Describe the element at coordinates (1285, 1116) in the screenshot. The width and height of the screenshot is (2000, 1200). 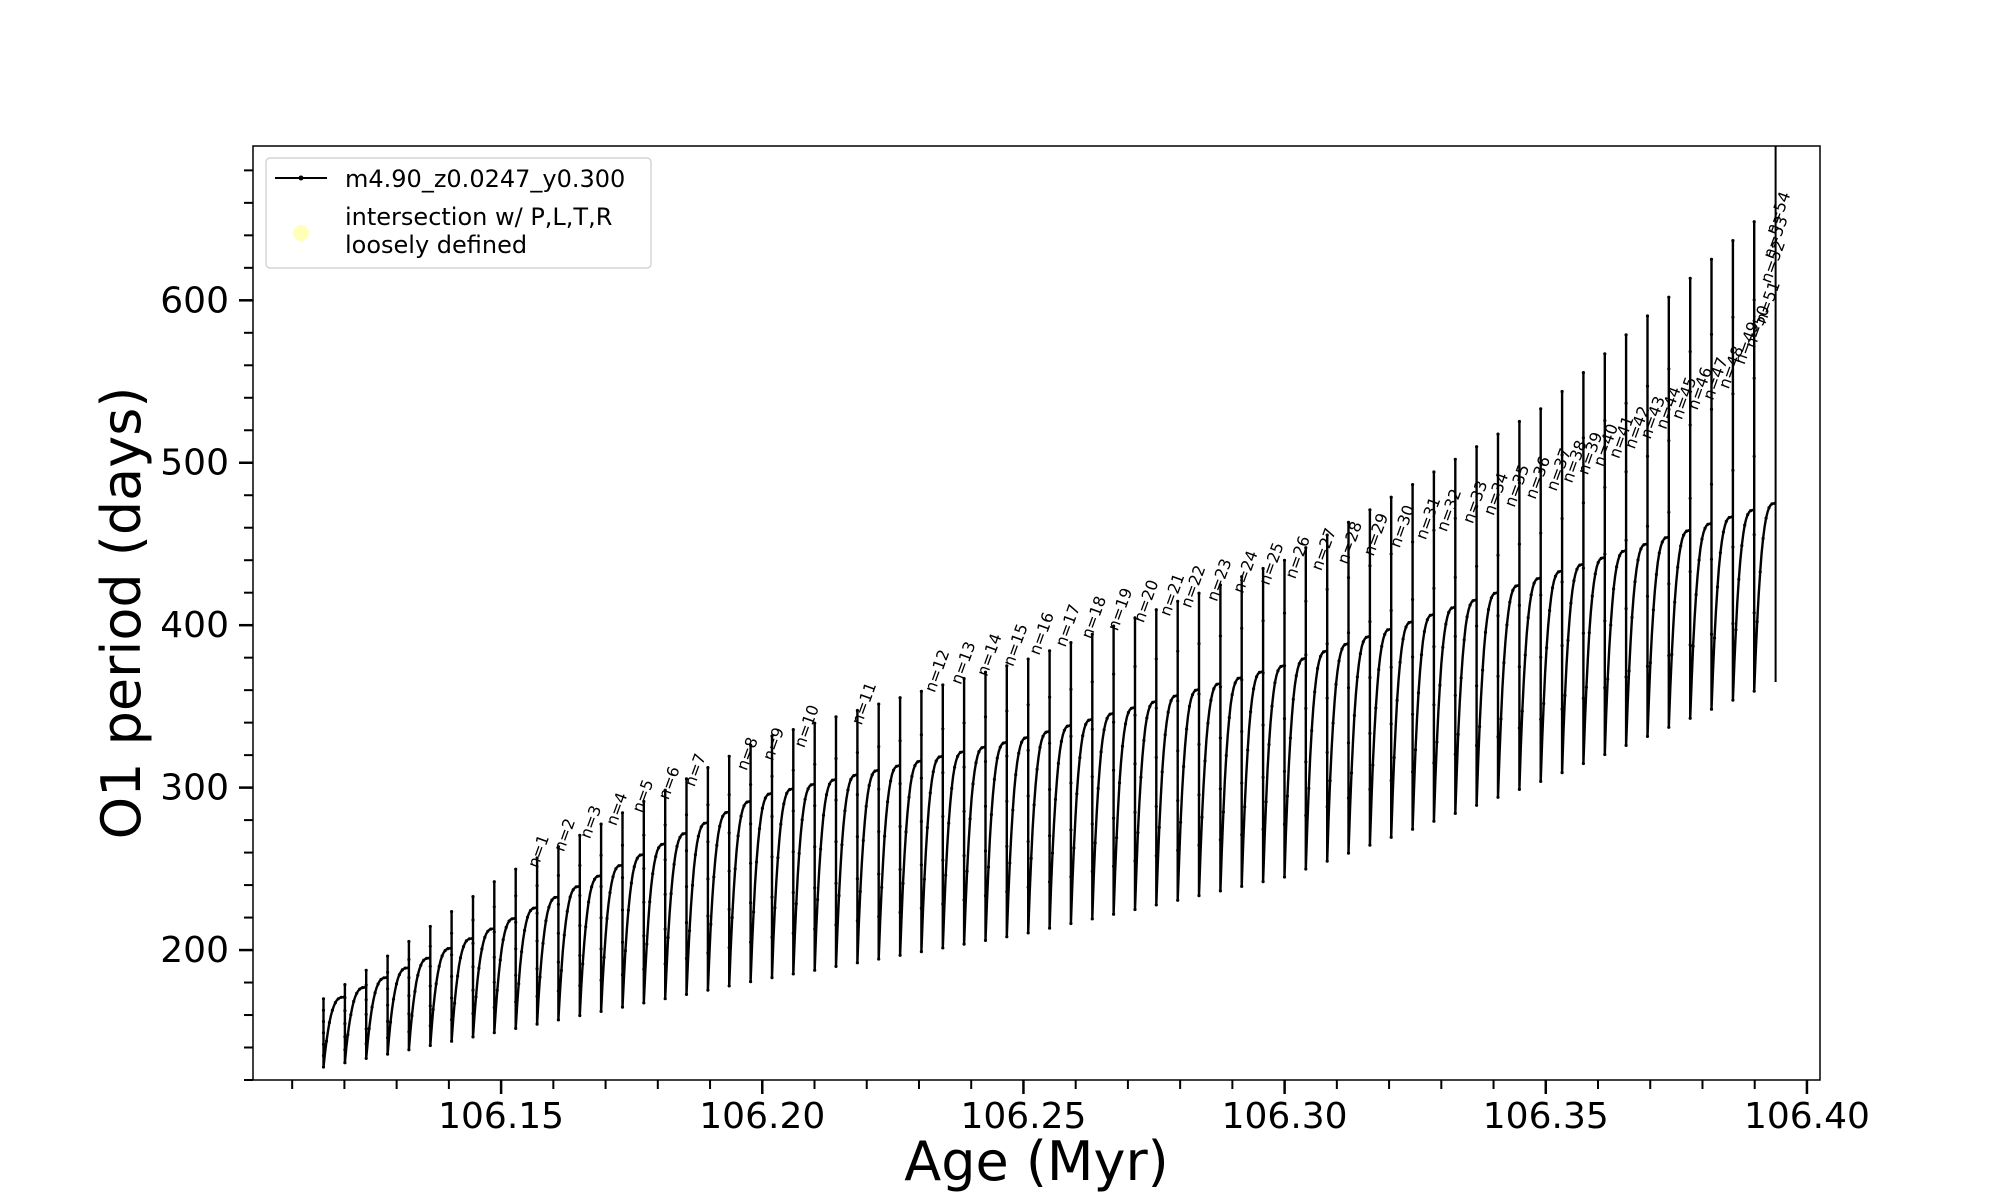
I see `x-tick-label: 106.30` at that location.